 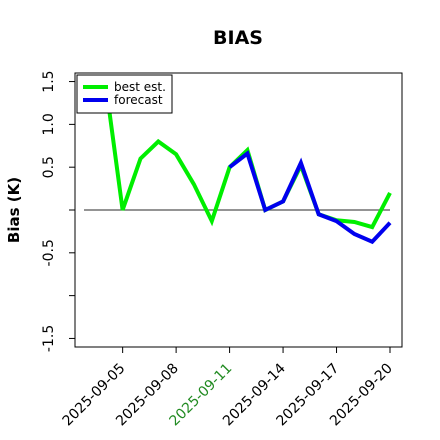 I want to click on chart-title: BIAS, so click(x=238, y=38).